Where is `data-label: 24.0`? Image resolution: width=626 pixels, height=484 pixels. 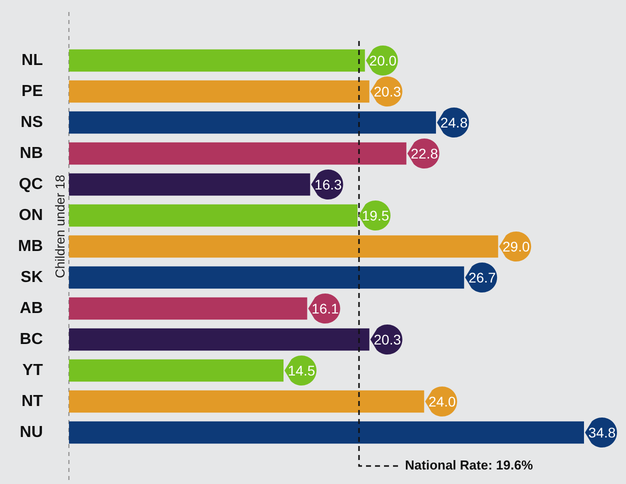
data-label: 24.0 is located at coordinates (442, 401).